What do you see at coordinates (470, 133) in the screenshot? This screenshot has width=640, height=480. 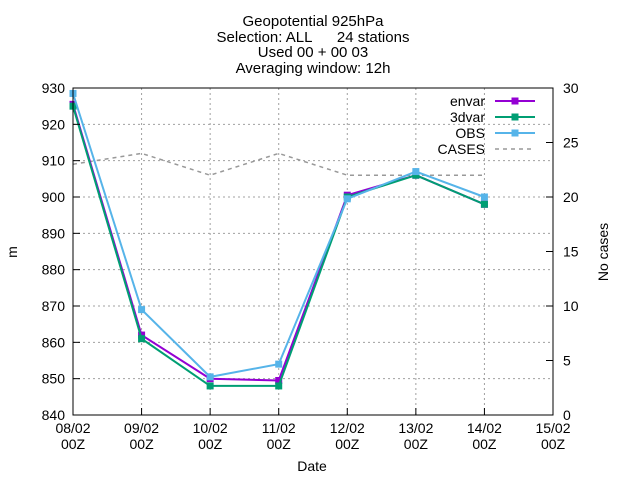 I see `legend-label-obs: OBS` at bounding box center [470, 133].